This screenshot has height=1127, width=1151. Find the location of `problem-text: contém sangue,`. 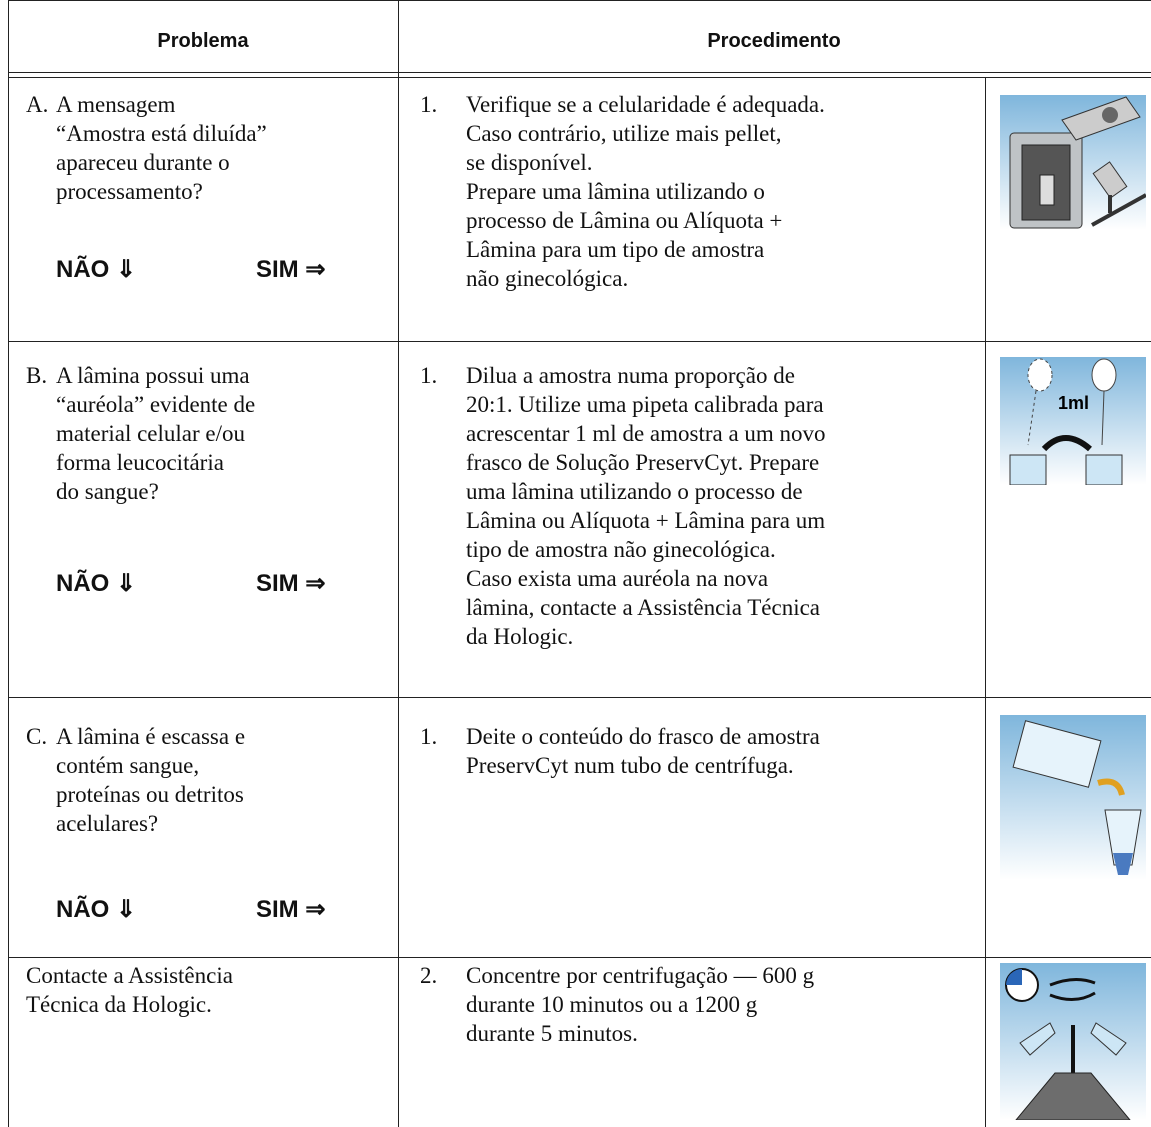

problem-text: contém sangue, is located at coordinates (128, 765).